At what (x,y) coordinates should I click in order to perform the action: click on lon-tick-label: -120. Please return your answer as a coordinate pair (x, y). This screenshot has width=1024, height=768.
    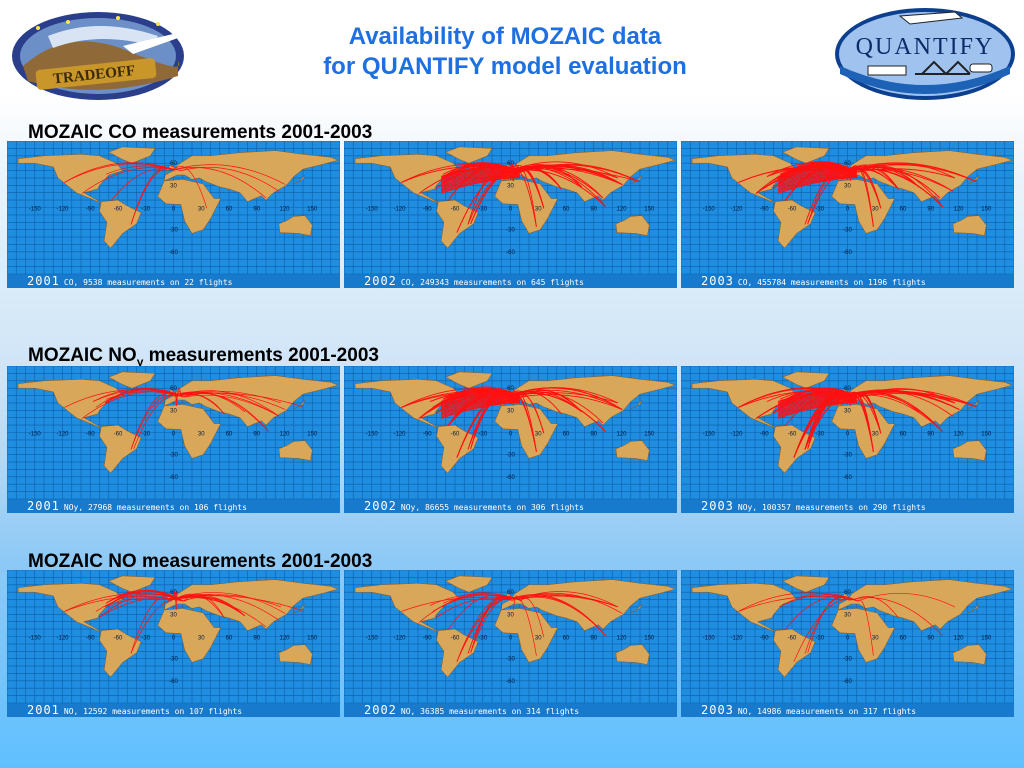
    Looking at the image, I should click on (399, 210).